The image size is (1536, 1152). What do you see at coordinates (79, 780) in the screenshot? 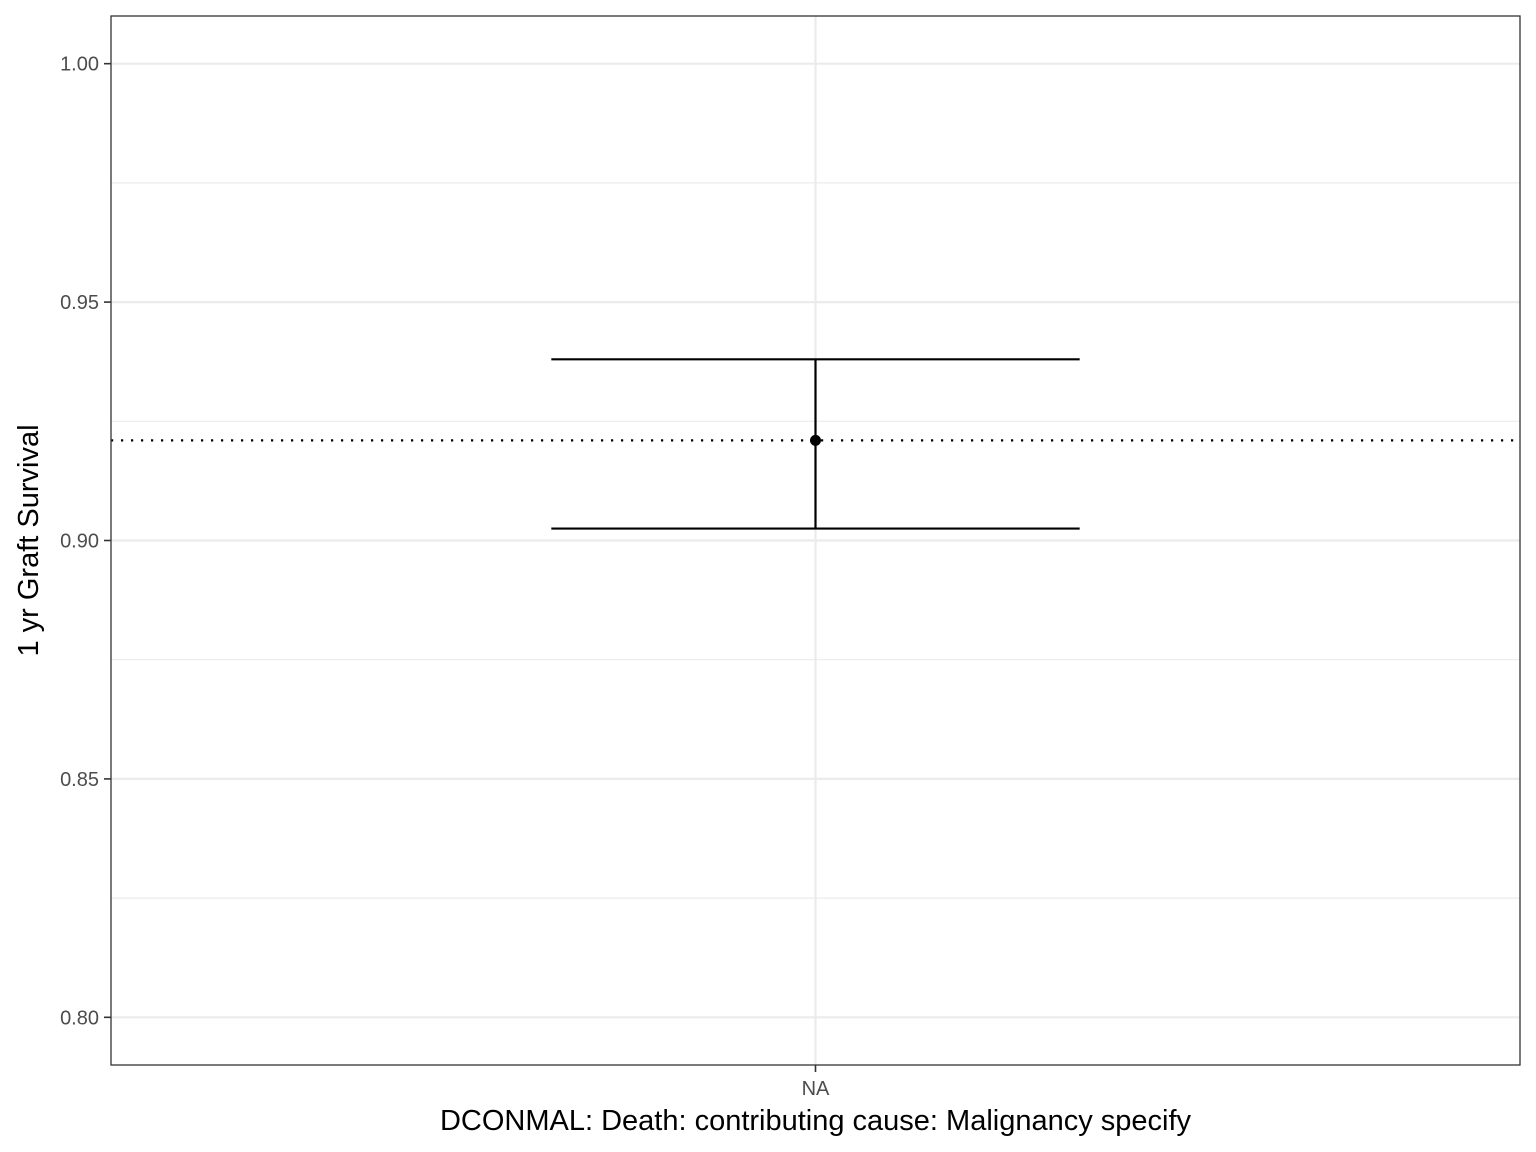
I see `y-tick-label: 0.85` at bounding box center [79, 780].